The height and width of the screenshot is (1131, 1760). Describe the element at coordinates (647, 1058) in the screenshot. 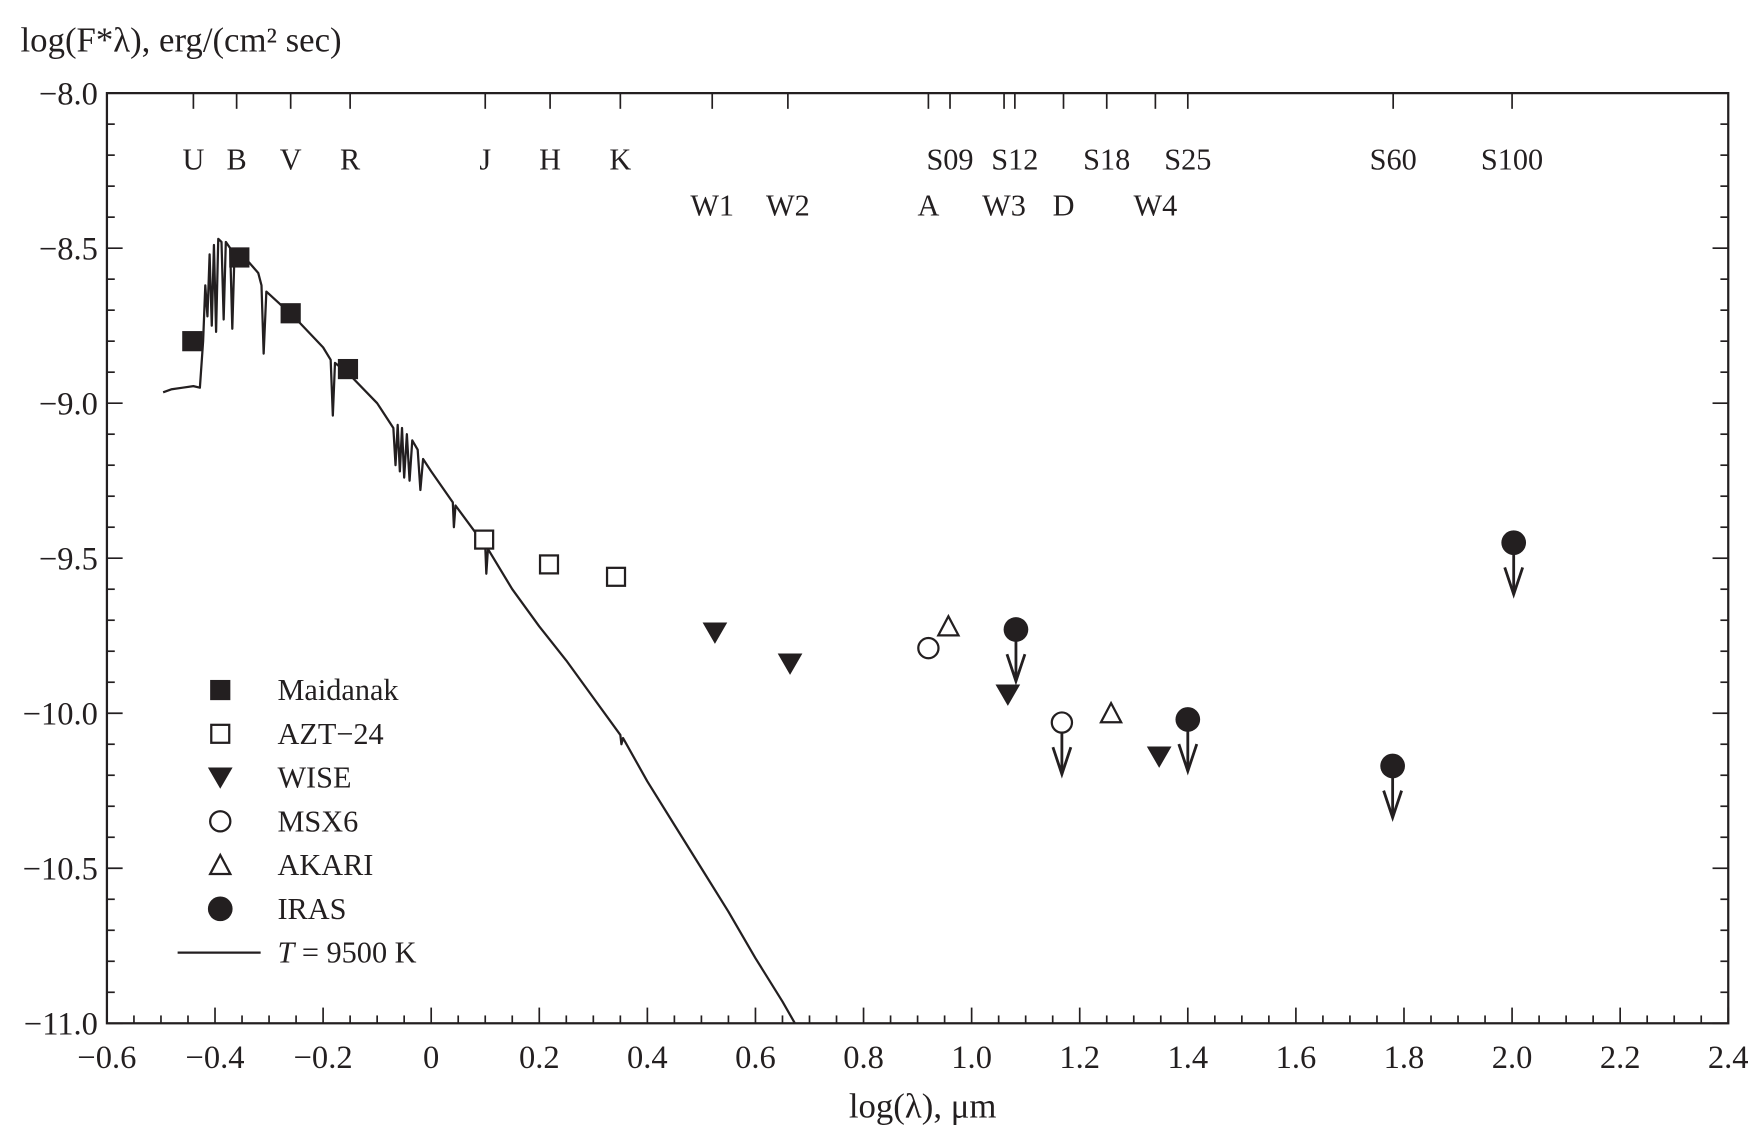

I see `x-tick-label: 0.4` at that location.